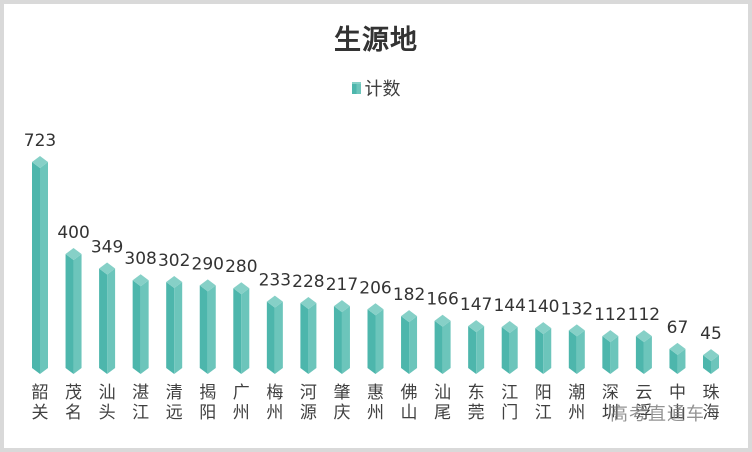 Image resolution: width=752 pixels, height=452 pixels. I want to click on category-label: 头, so click(107, 413).